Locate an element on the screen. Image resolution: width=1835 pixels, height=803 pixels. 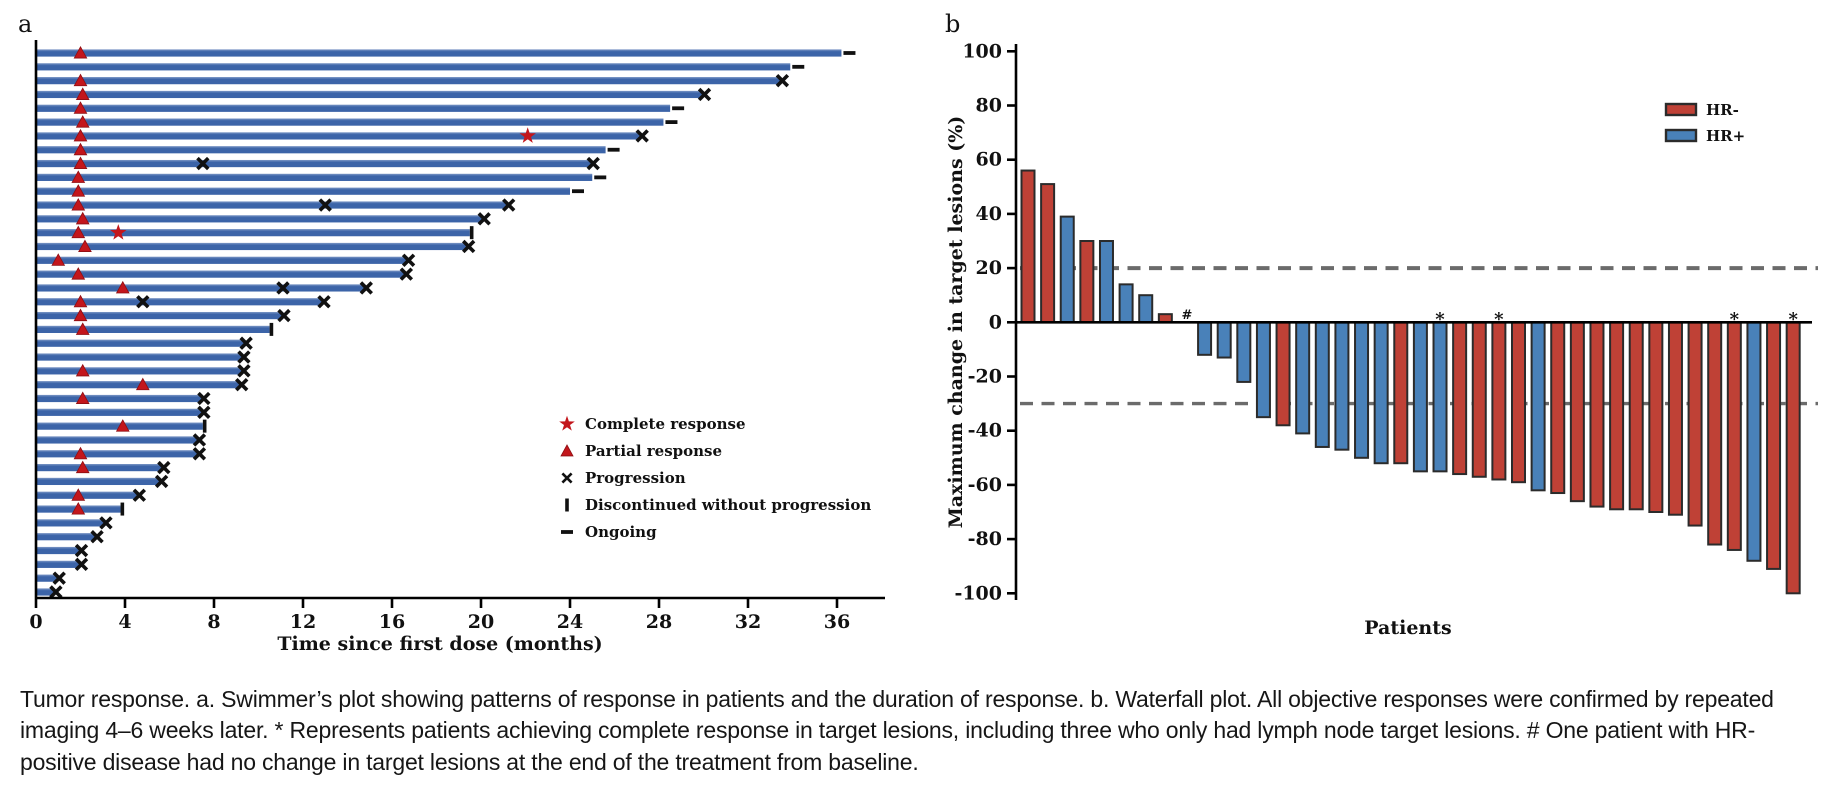
y-tick-label: 40 is located at coordinates (989, 214).